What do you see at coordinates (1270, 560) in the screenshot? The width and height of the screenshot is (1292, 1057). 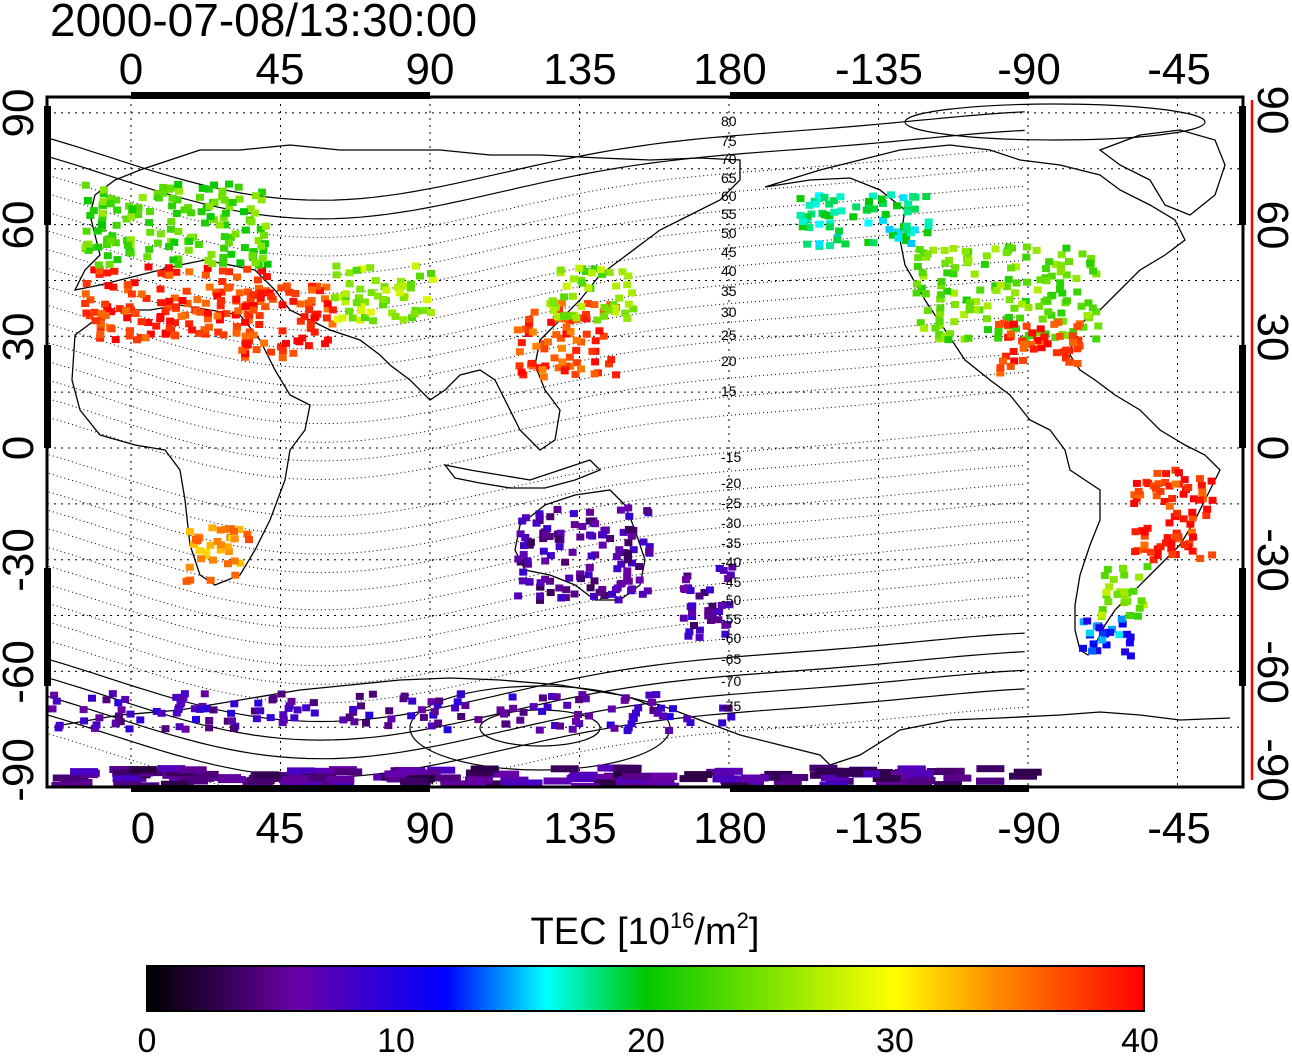 I see `right-tick-label: -30` at bounding box center [1270, 560].